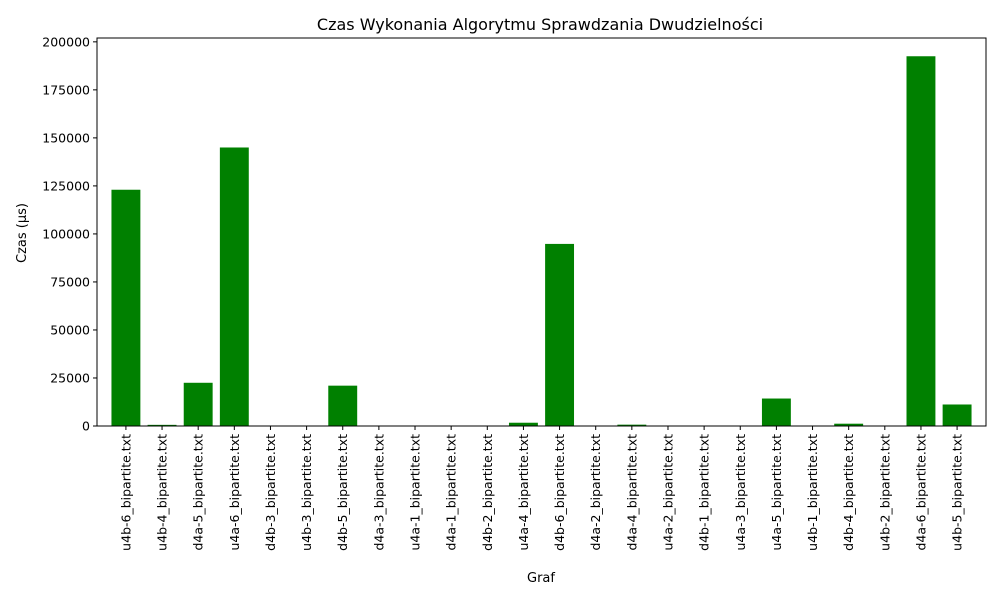 This screenshot has height=600, width=1000. What do you see at coordinates (704, 492) in the screenshot?
I see `x-tick-label: d4b-1_bipartite.txt` at bounding box center [704, 492].